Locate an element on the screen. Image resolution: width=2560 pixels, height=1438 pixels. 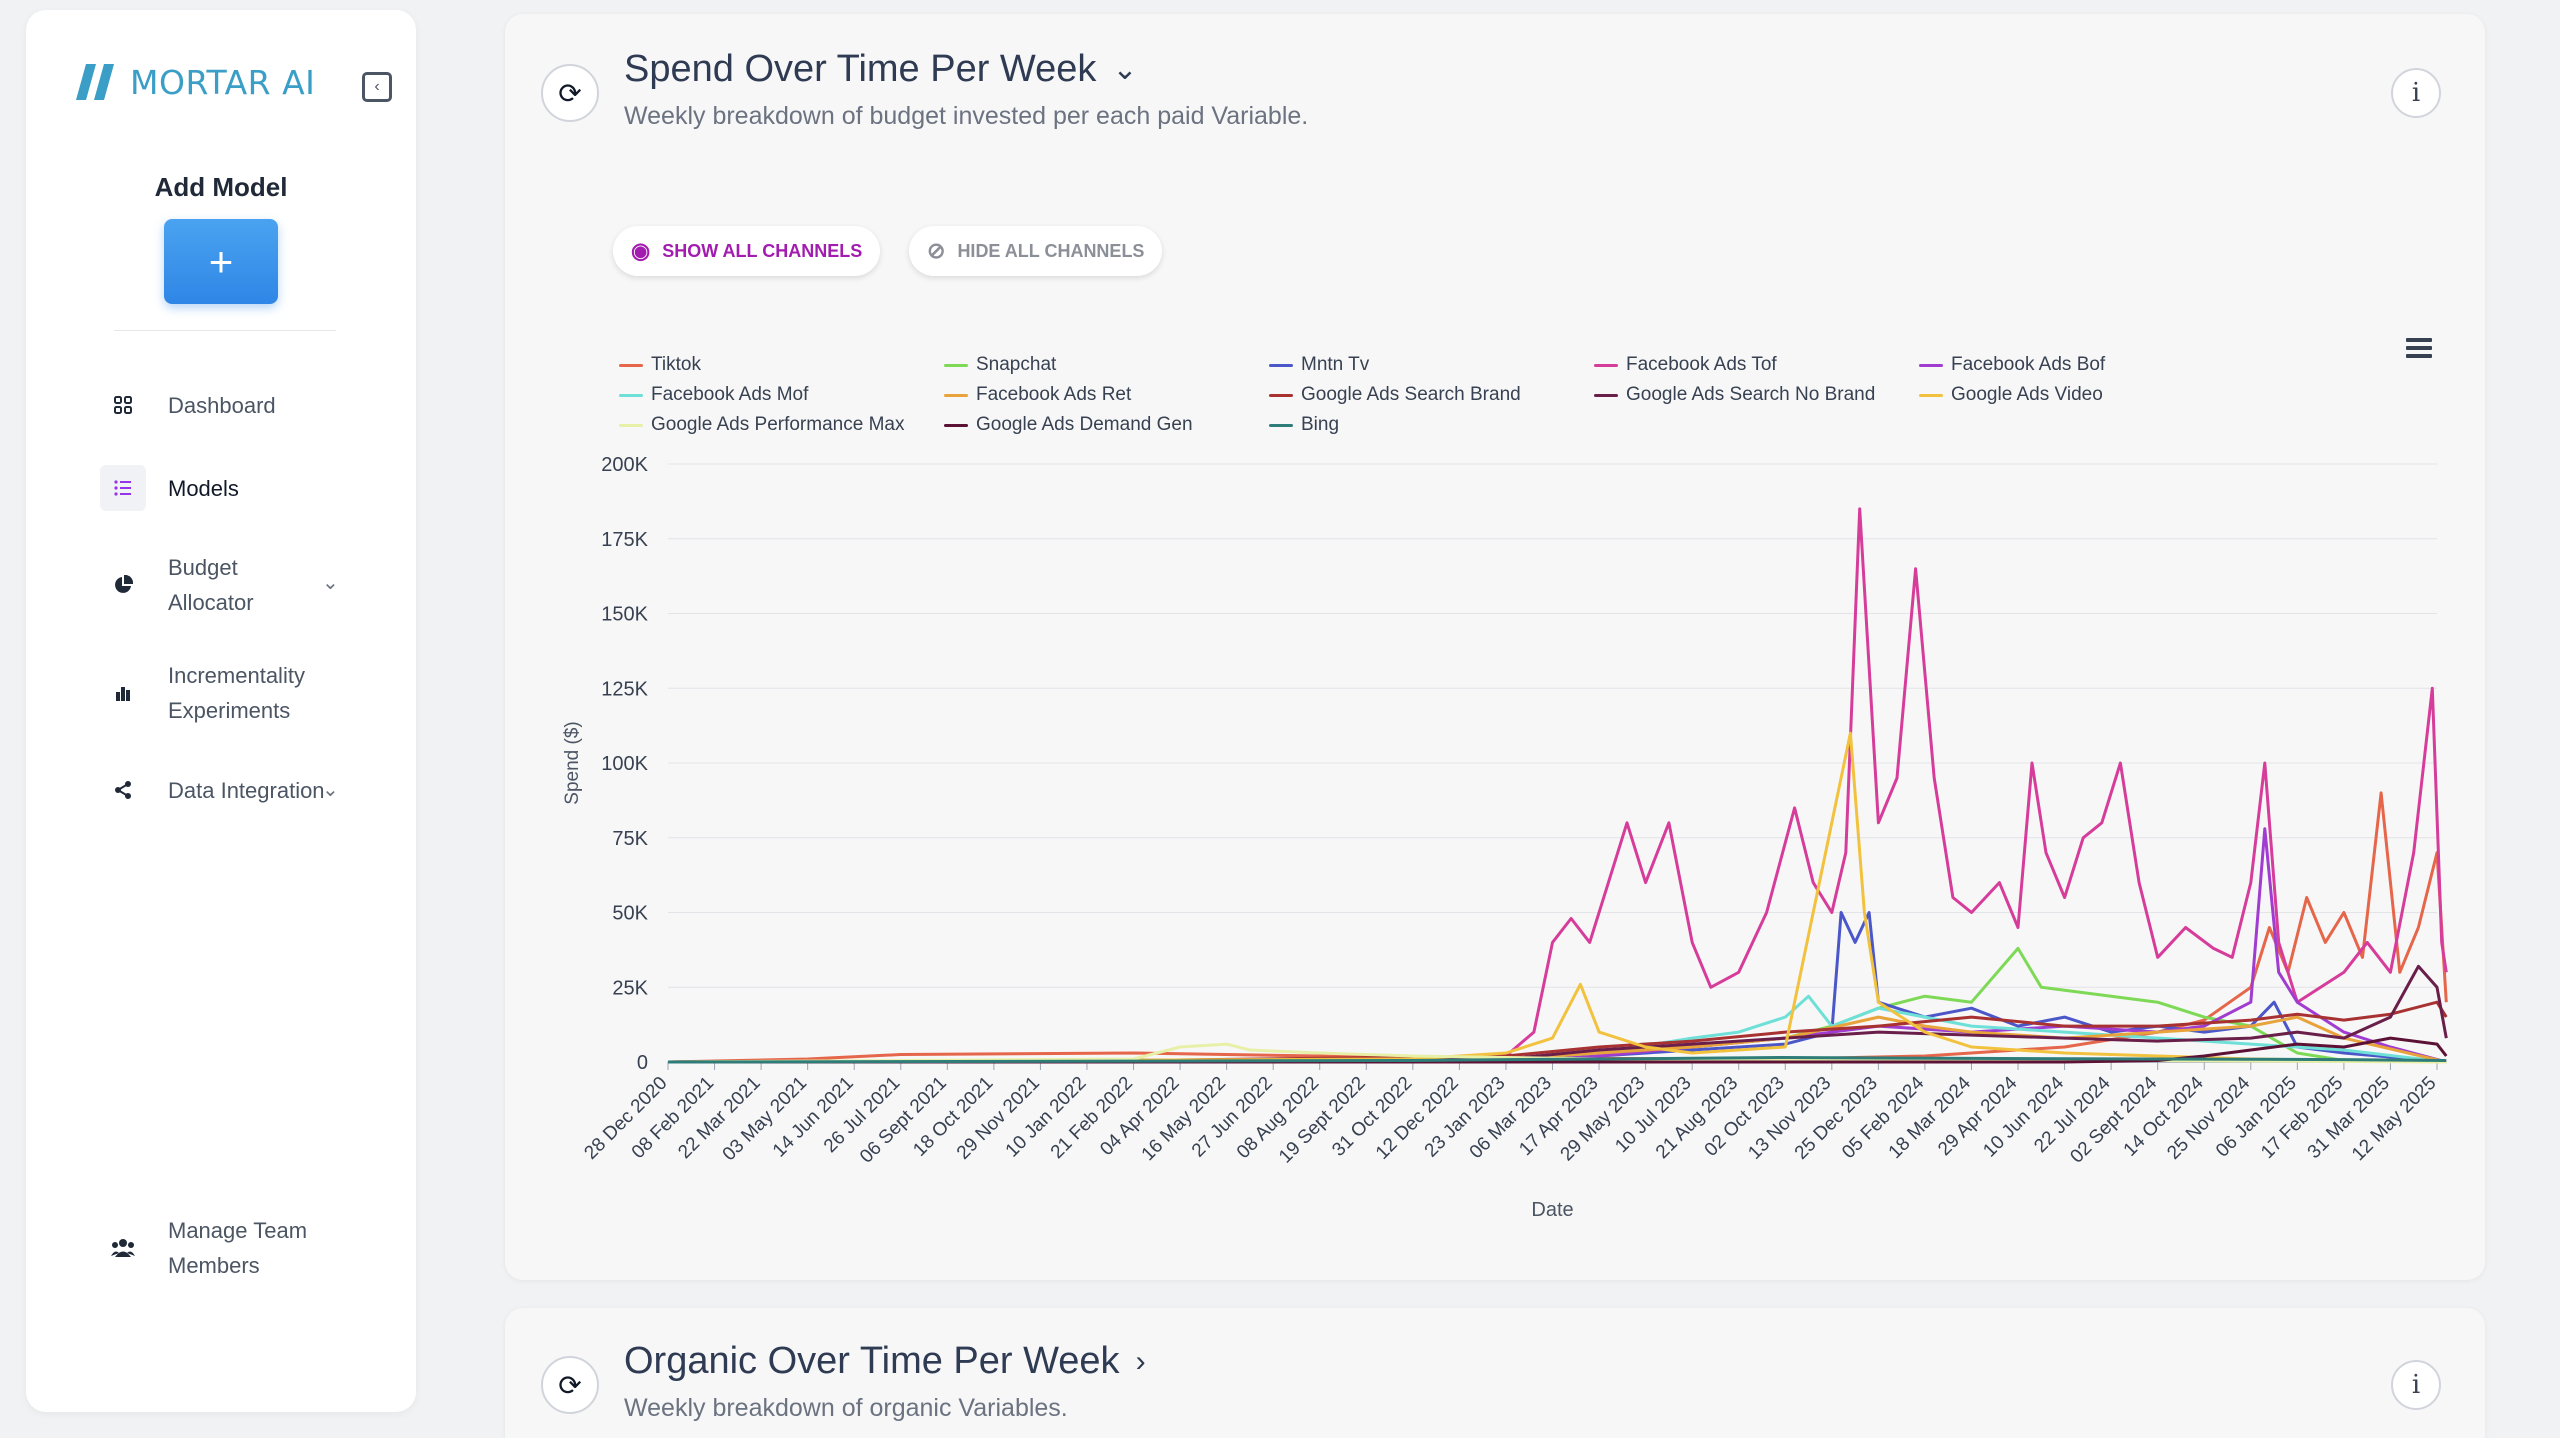
sidebar-item-incrementality: Incrementality Experiments is located at coordinates (214, 693).